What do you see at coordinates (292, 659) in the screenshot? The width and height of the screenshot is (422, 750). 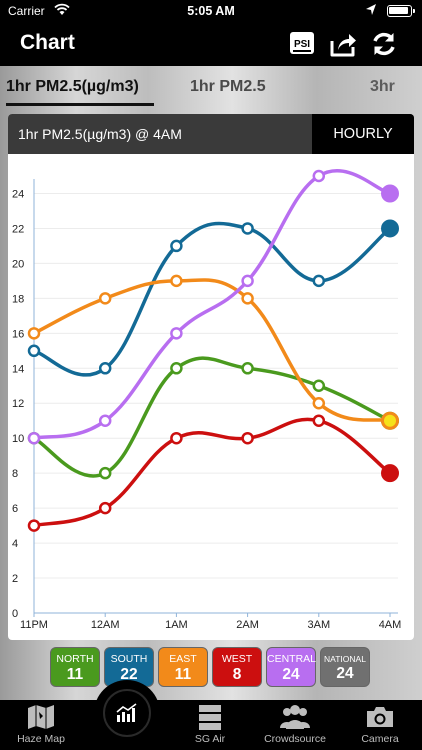 I see `legend-label: CENTRAL` at bounding box center [292, 659].